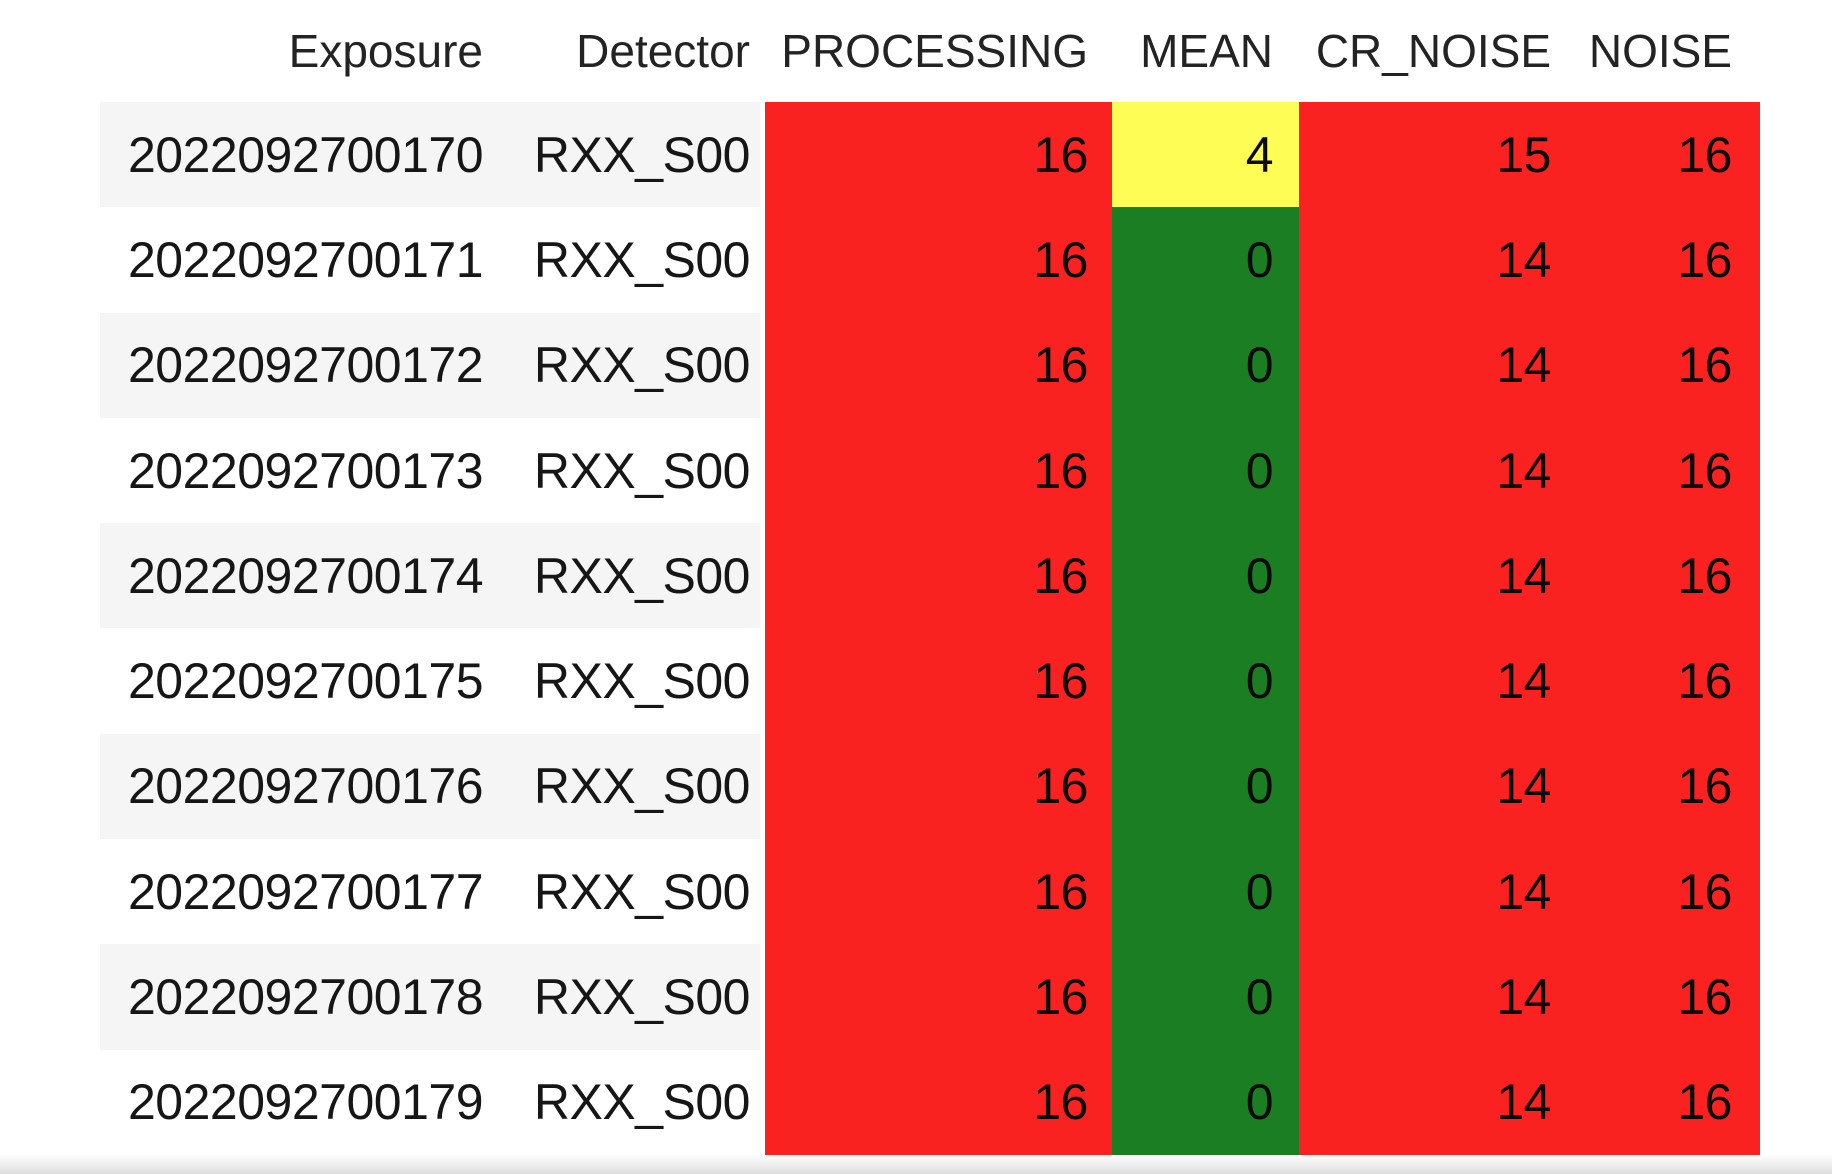 This screenshot has height=1174, width=1832. I want to click on cell-exposure: 2022092700171, so click(306, 259).